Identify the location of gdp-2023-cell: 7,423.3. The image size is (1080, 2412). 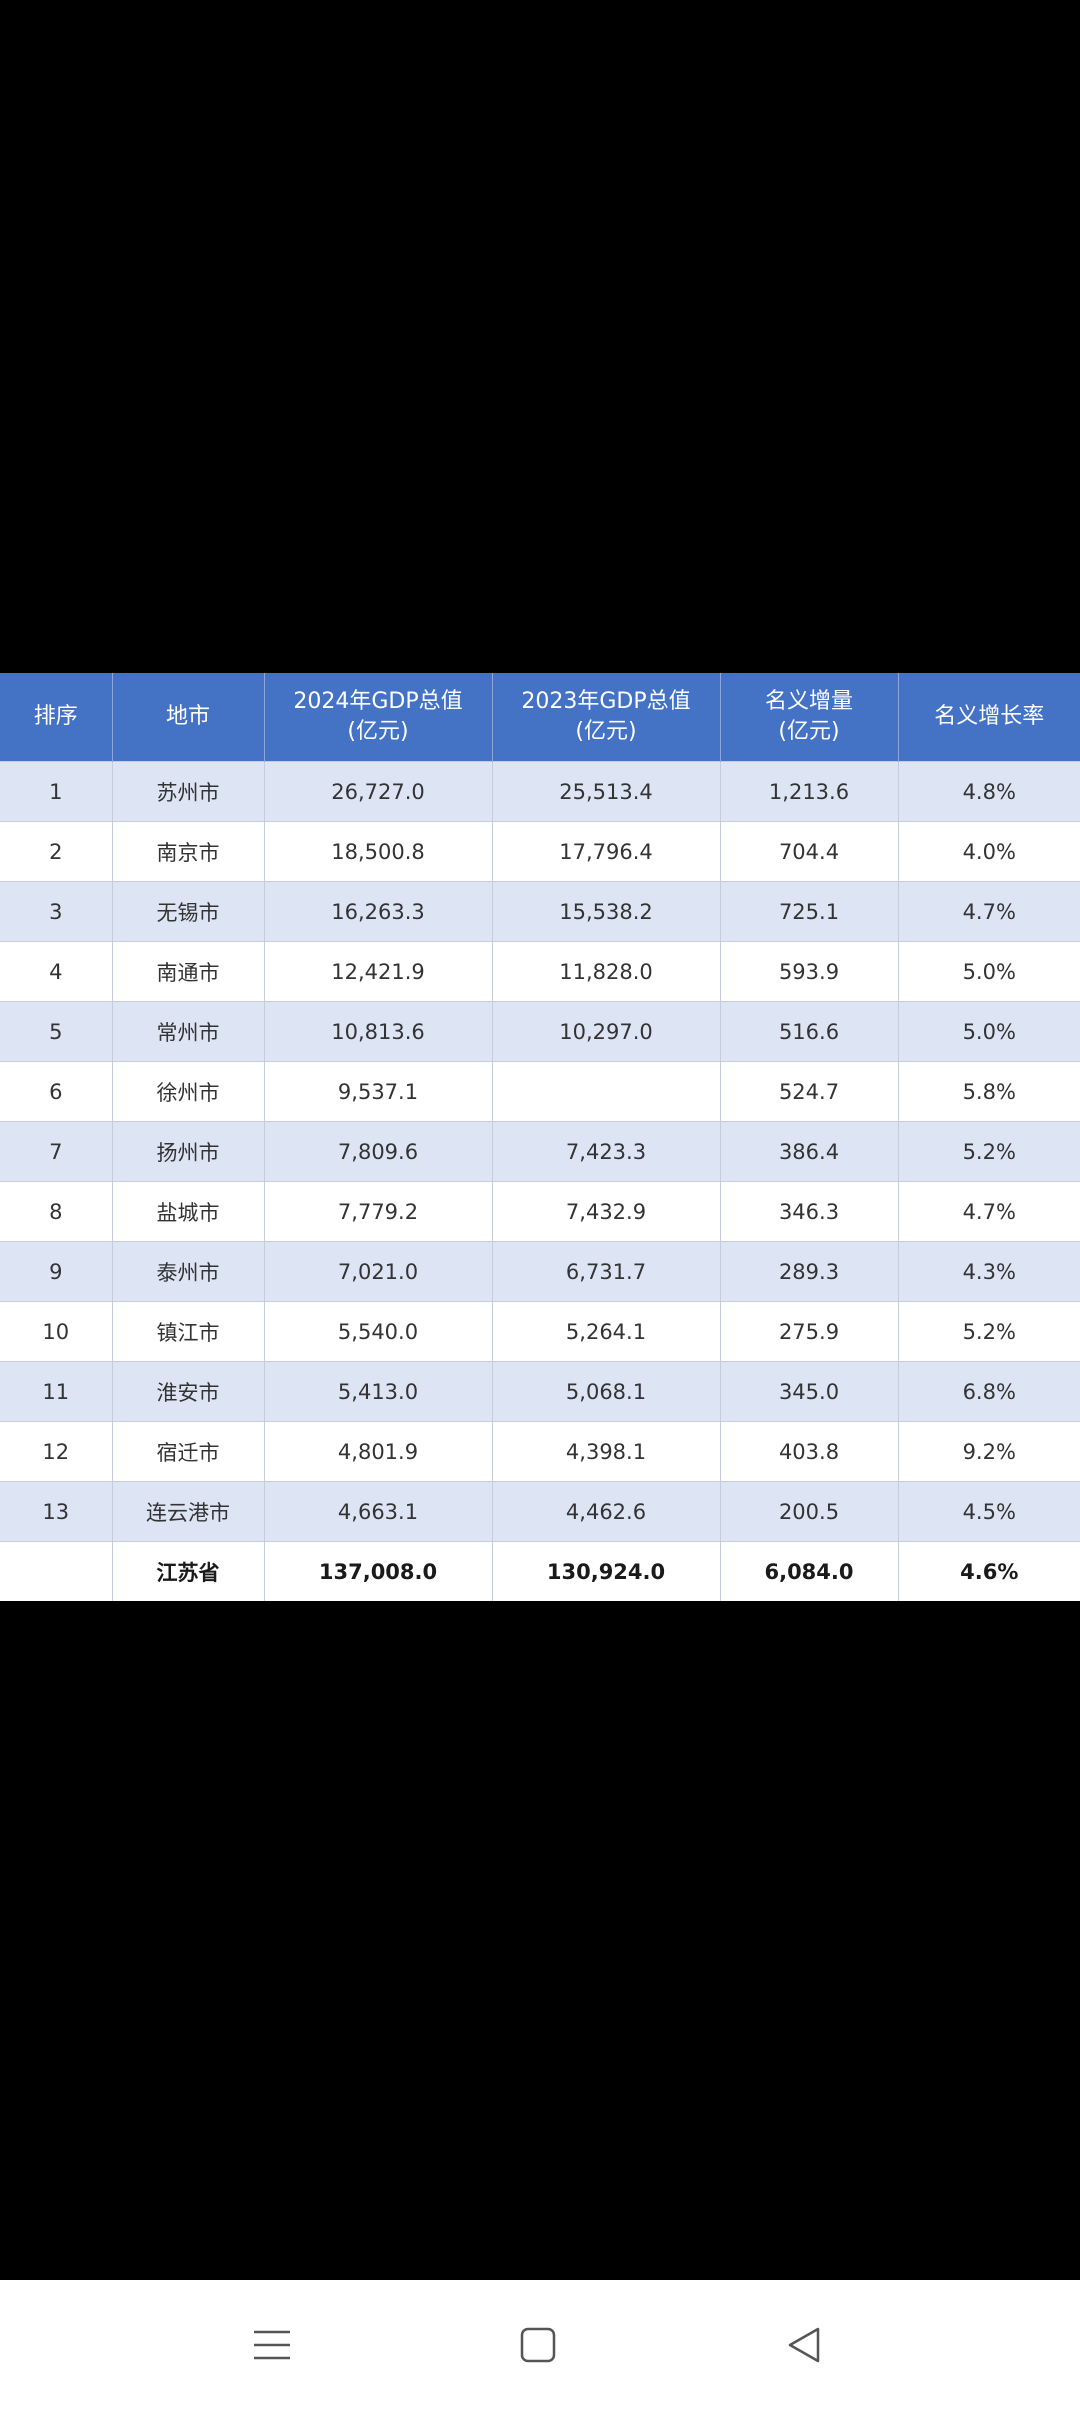
(606, 1151).